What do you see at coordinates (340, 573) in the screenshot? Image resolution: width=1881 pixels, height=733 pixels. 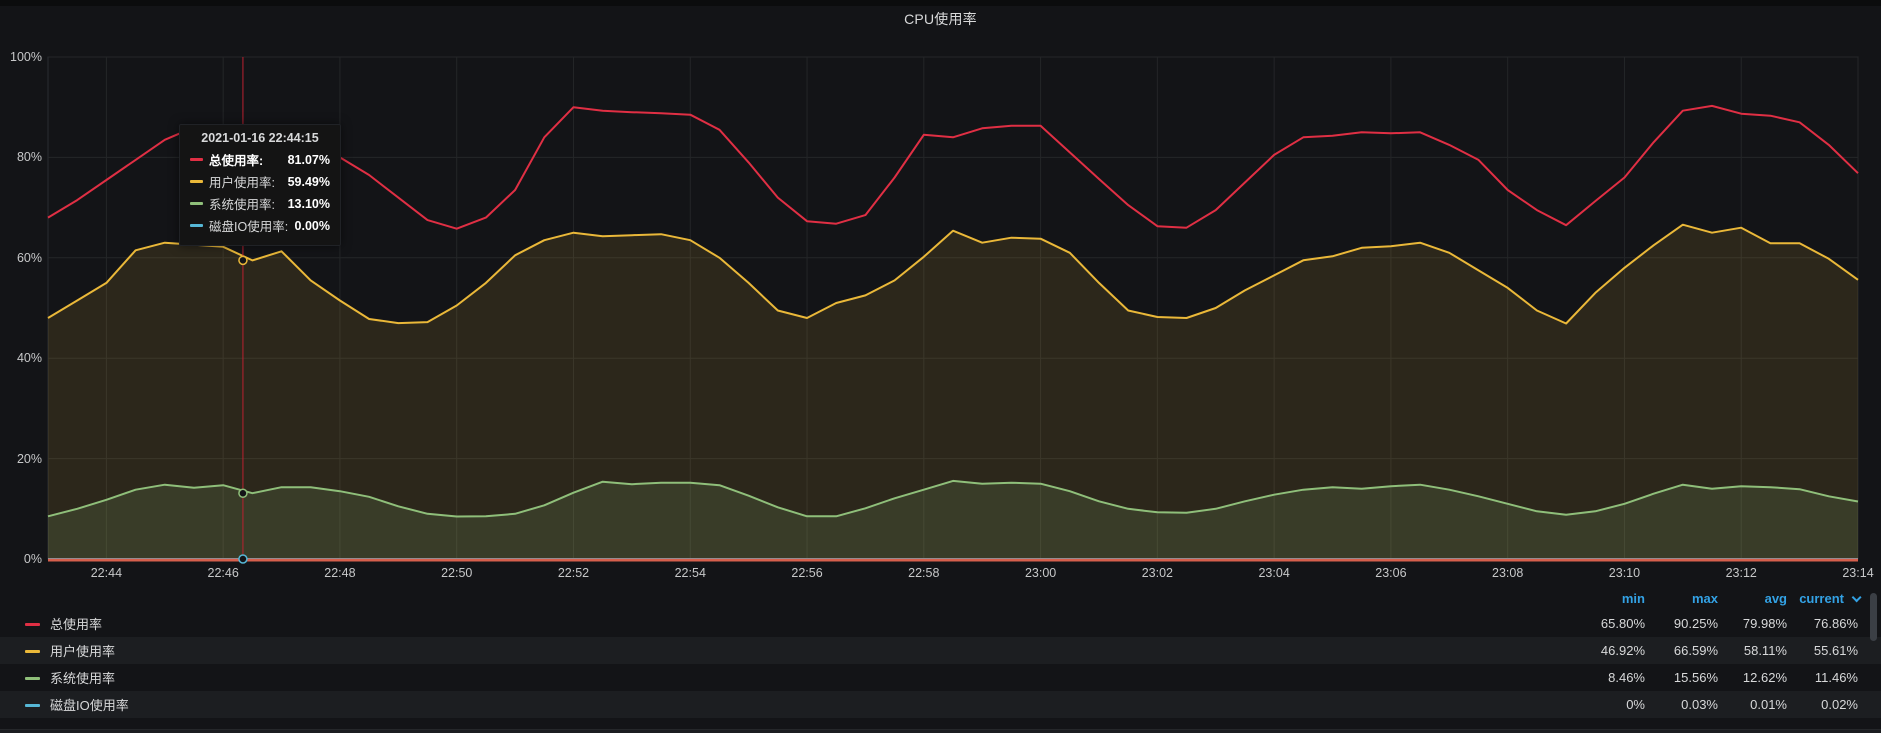 I see `x-tick-label: 22:48` at bounding box center [340, 573].